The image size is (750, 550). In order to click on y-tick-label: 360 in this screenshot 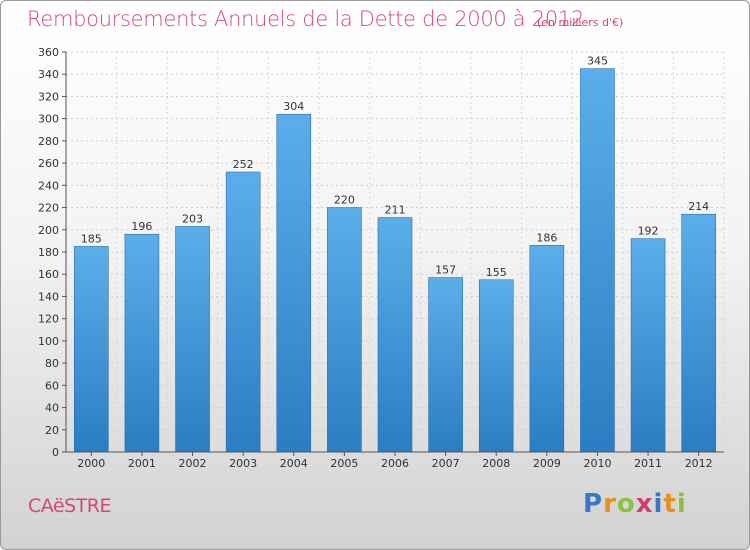, I will do `click(48, 52)`.